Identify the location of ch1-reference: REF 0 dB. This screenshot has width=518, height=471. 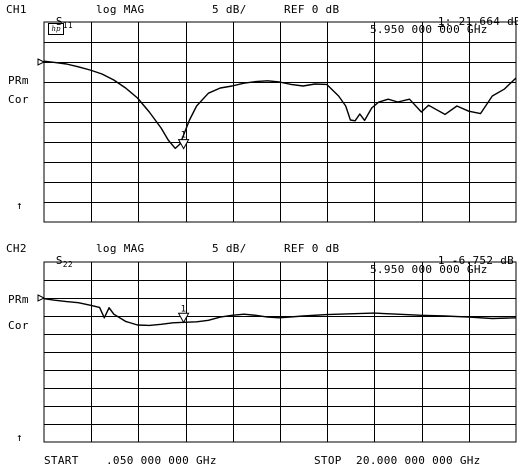
(312, 9).